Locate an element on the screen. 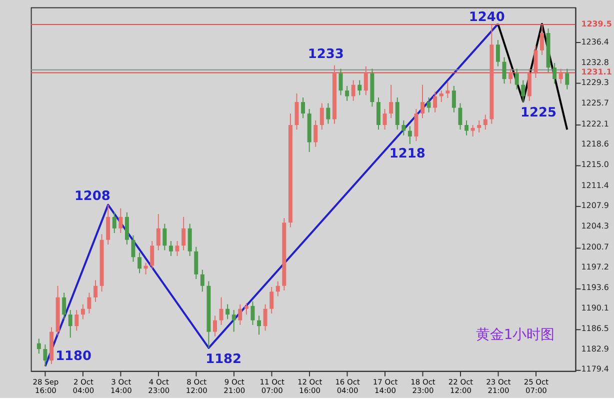 Image resolution: width=614 pixels, height=402 pixels. y-tick-label: 1190.1 is located at coordinates (595, 307).